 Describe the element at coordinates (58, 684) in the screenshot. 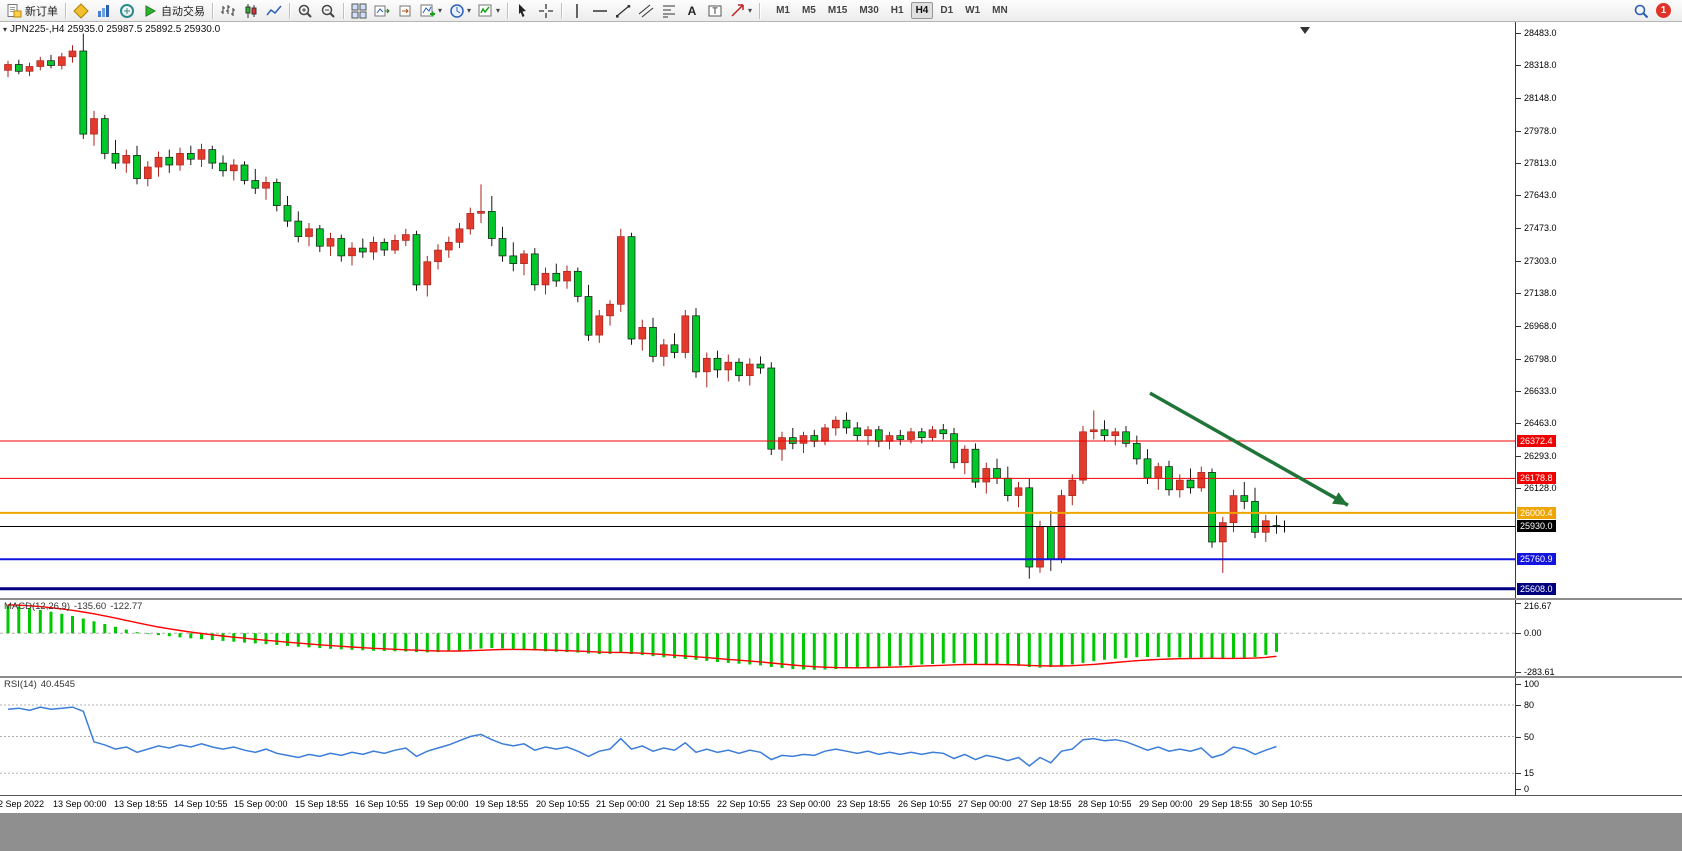

I see `rsi-value: 40.4545` at that location.